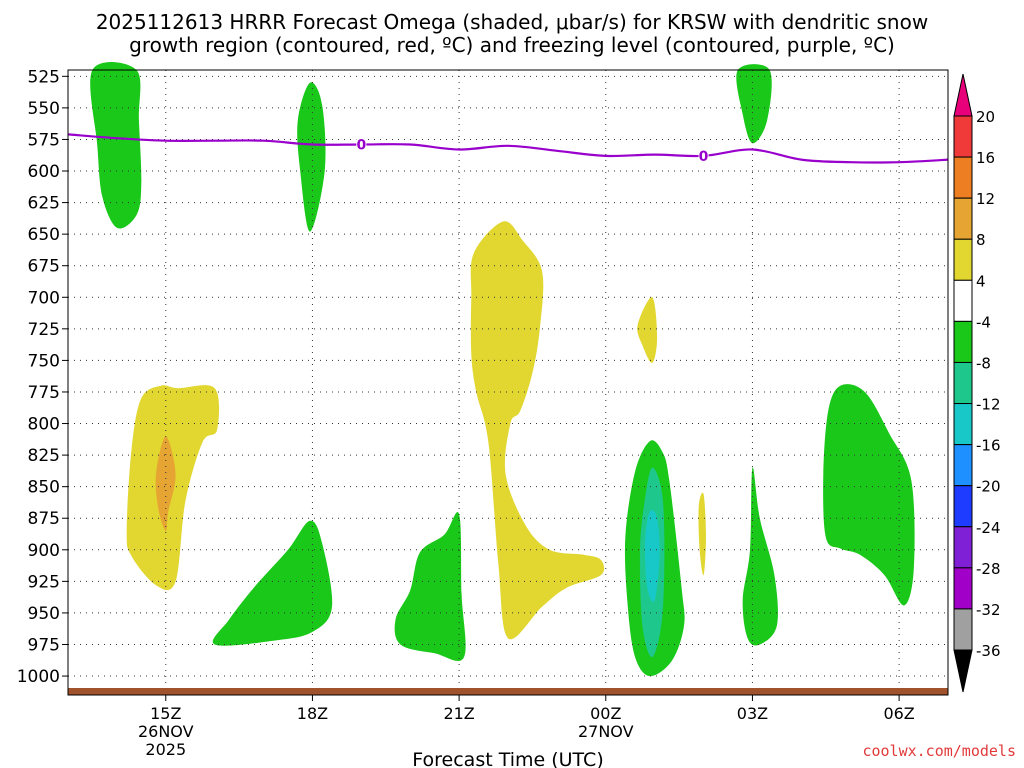 This screenshot has height=768, width=1024. What do you see at coordinates (312, 713) in the screenshot?
I see `x-tick-label-18Z: 18Z` at bounding box center [312, 713].